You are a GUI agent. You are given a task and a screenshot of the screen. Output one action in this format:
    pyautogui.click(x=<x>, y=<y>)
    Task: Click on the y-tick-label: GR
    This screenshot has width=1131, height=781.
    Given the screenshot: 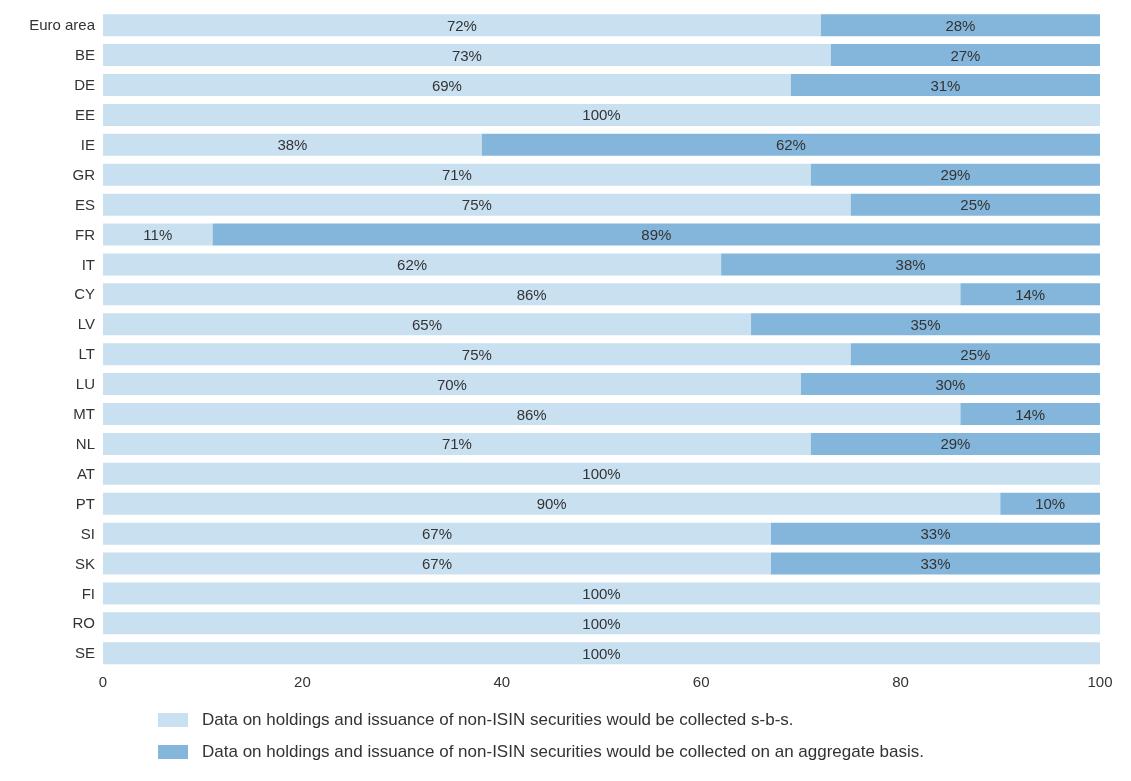 What is the action you would take?
    pyautogui.click(x=84, y=174)
    